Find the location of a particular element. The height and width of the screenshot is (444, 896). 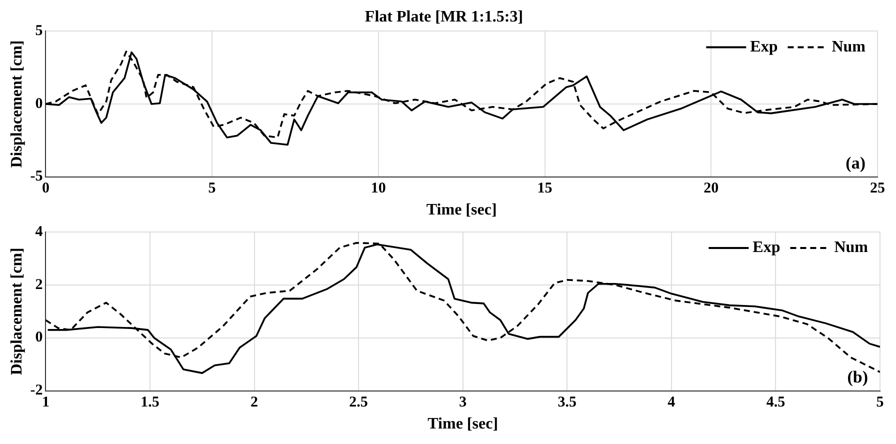

x-tick-label: 2 is located at coordinates (254, 402).